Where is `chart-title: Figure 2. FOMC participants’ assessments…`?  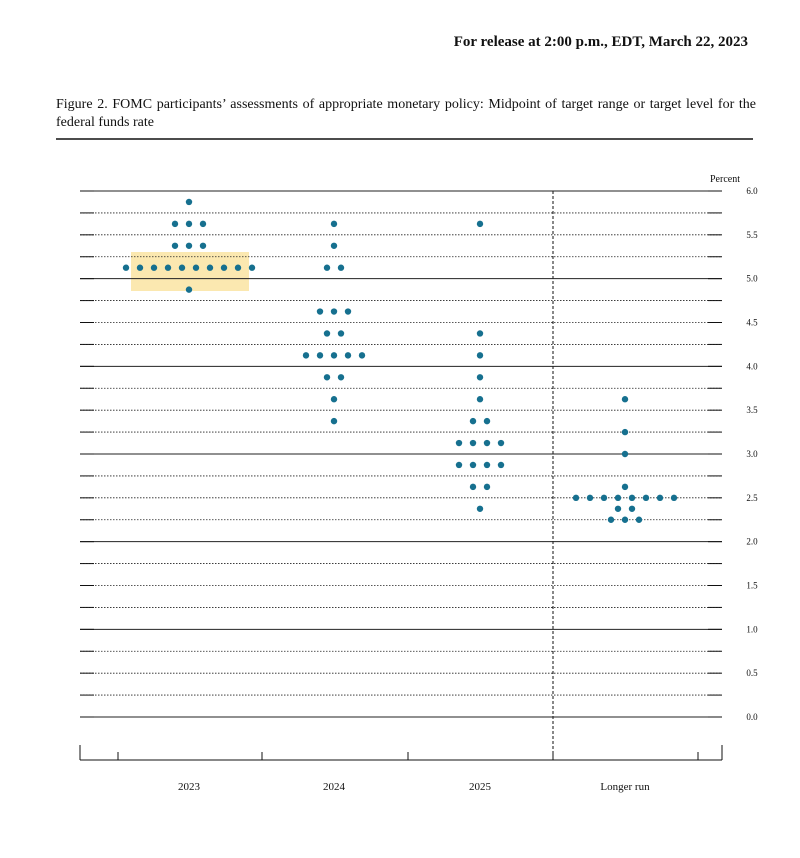
chart-title: Figure 2. FOMC participants’ assessments… is located at coordinates (406, 113).